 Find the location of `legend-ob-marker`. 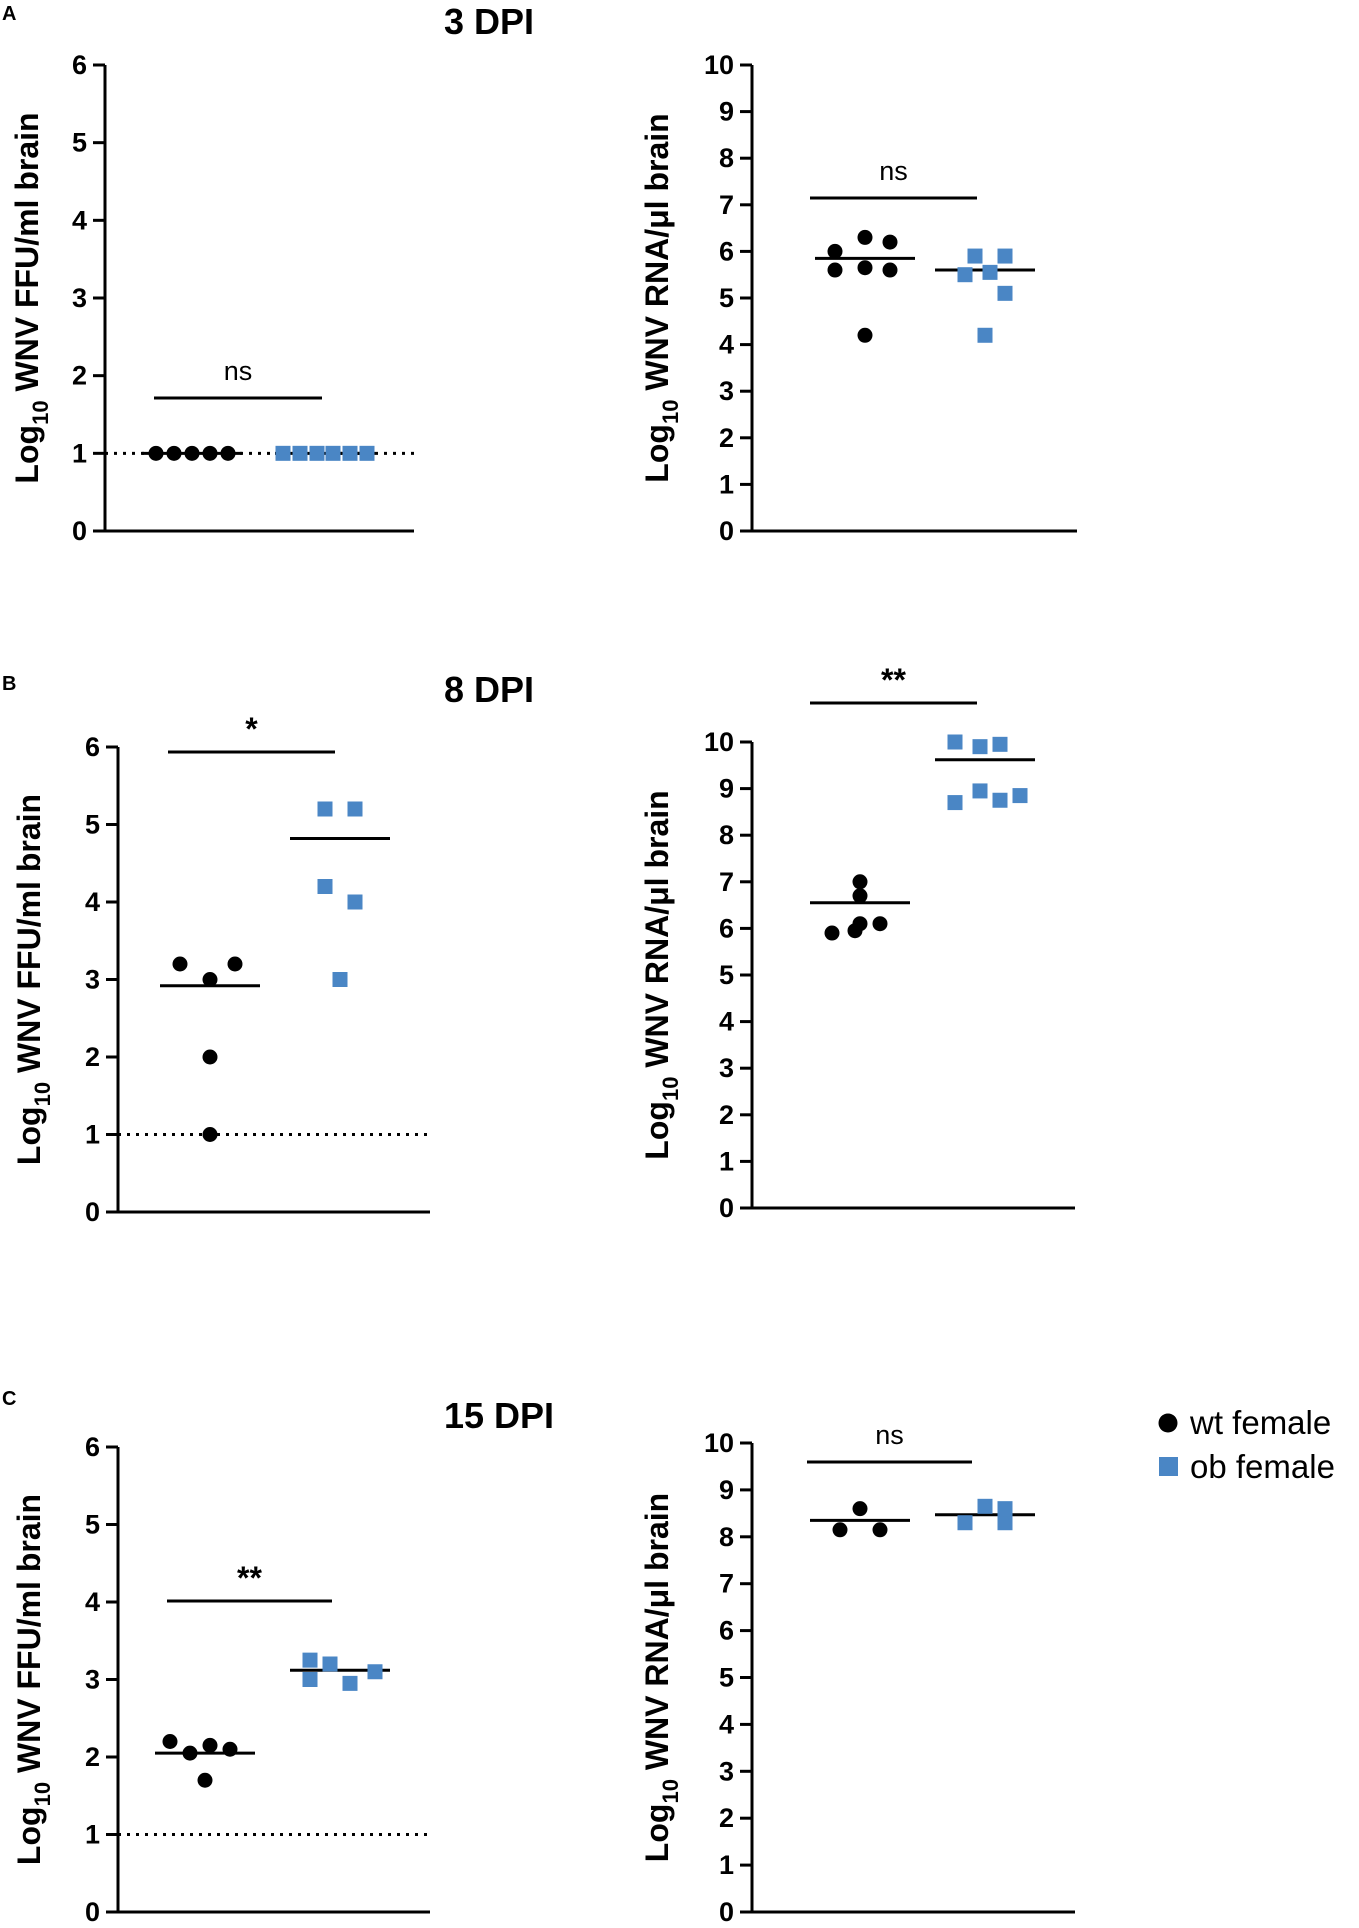

legend-ob-marker is located at coordinates (1168, 1466).